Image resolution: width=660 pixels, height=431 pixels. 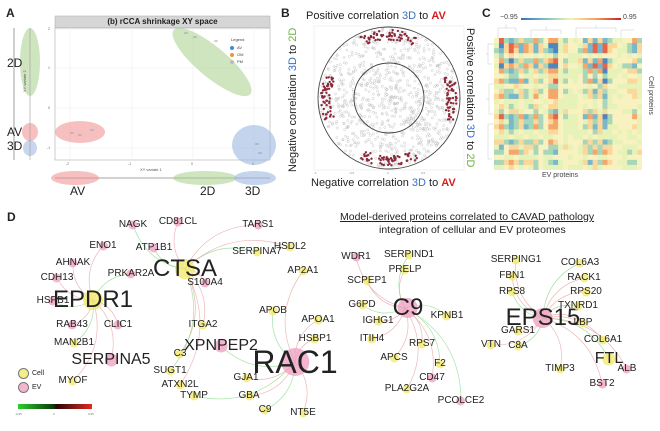 I want to click on network-node-label: SCPEP1, so click(x=367, y=280).